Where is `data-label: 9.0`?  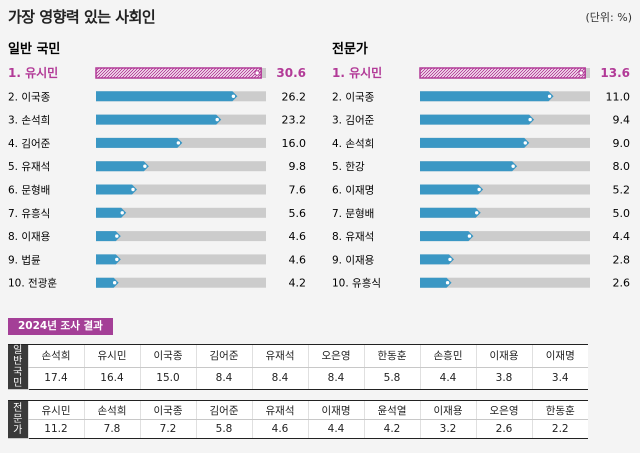
data-label: 9.0 is located at coordinates (622, 143).